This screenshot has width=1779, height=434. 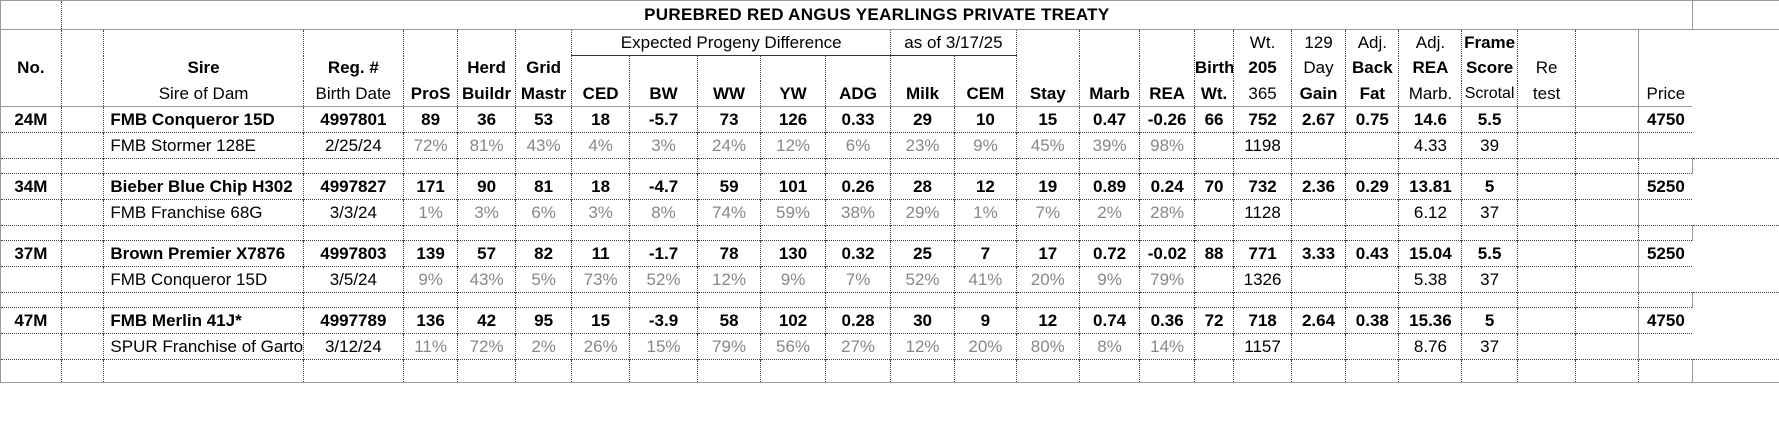 What do you see at coordinates (1318, 186) in the screenshot?
I see `gain: 2.36` at bounding box center [1318, 186].